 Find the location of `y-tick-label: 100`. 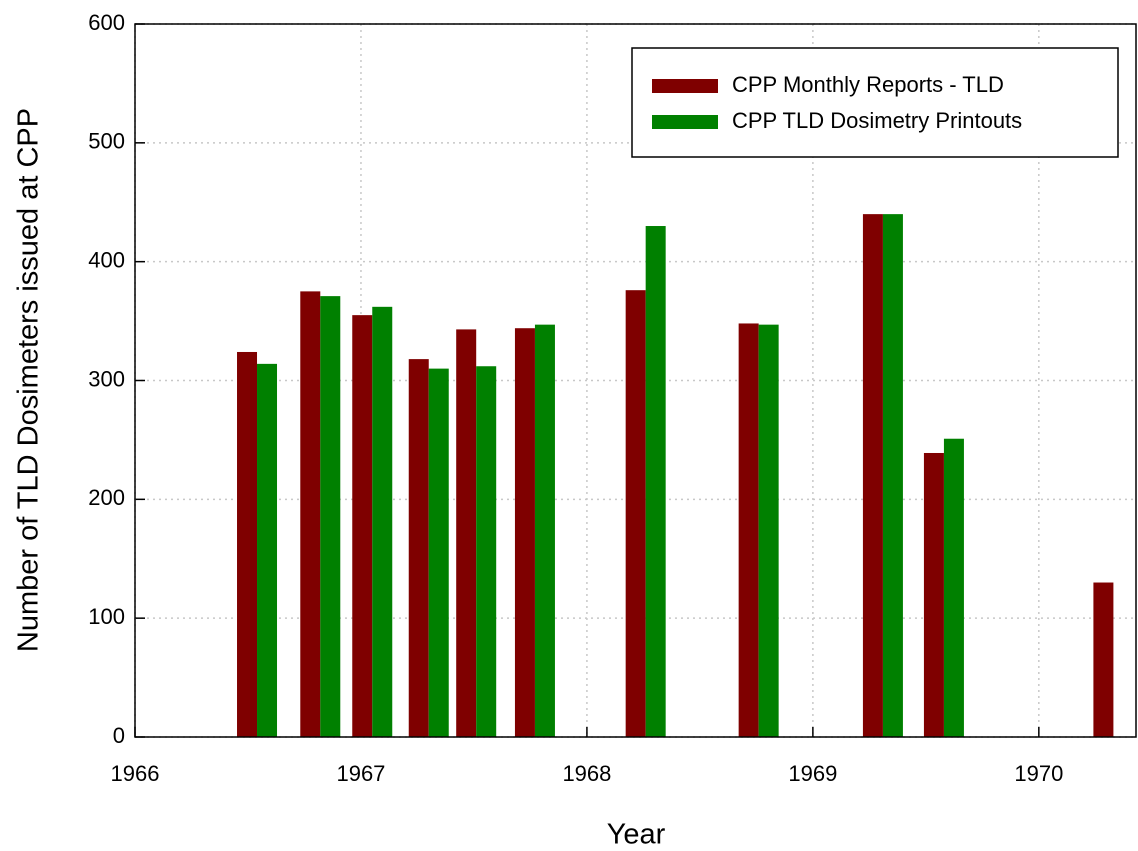

y-tick-label: 100 is located at coordinates (106, 616).